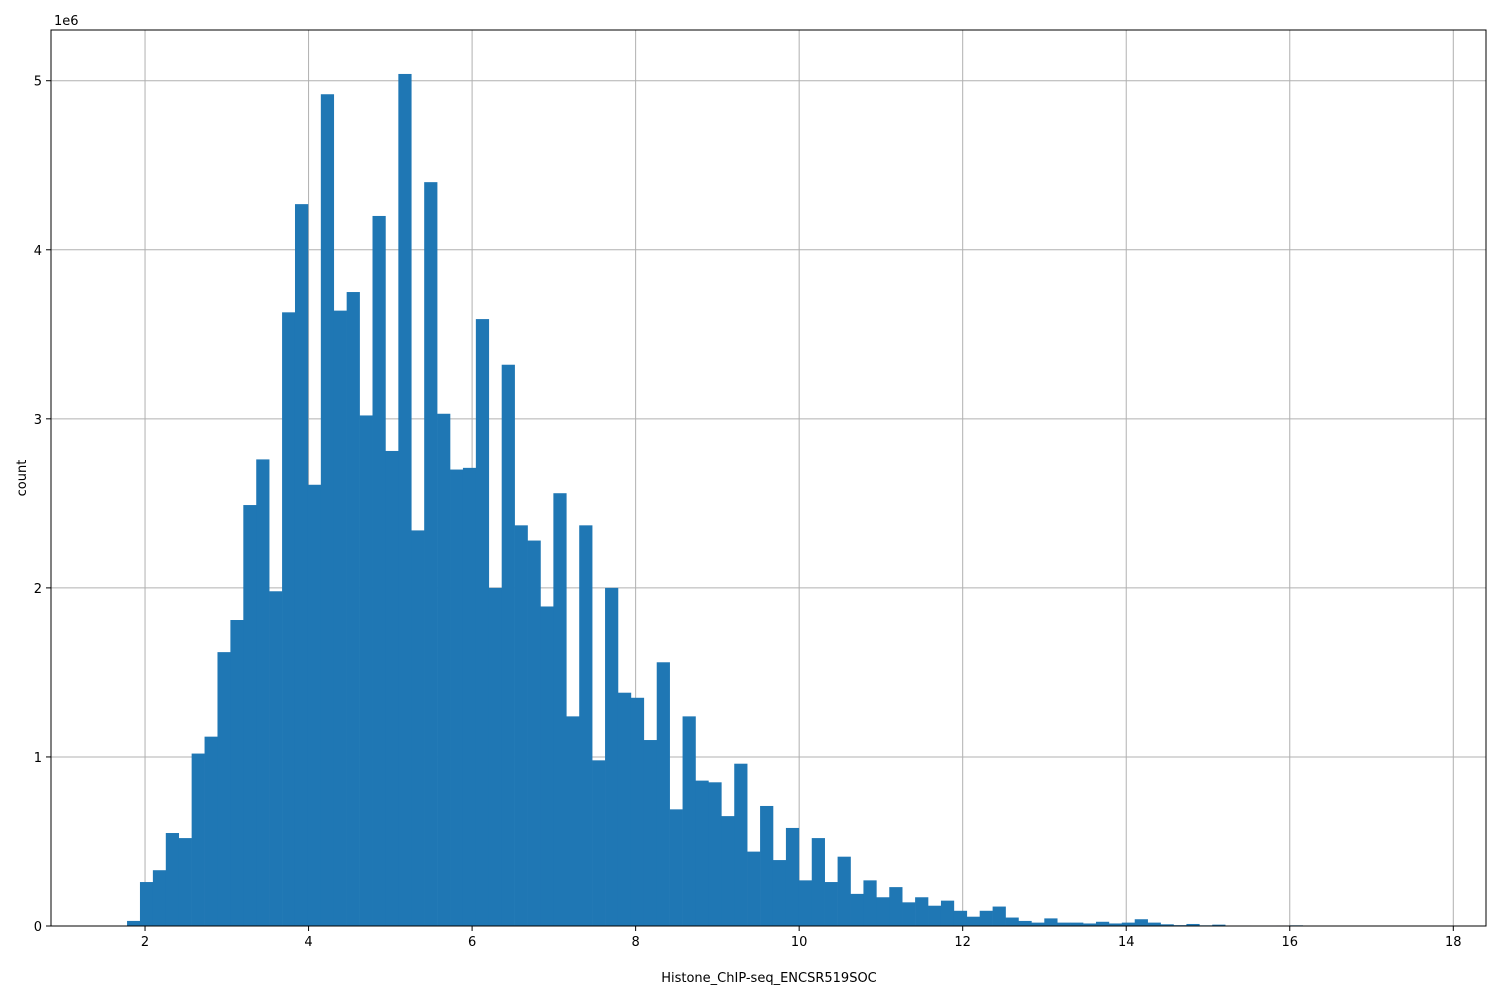  I want to click on y-tick-label: 4, so click(38, 251).